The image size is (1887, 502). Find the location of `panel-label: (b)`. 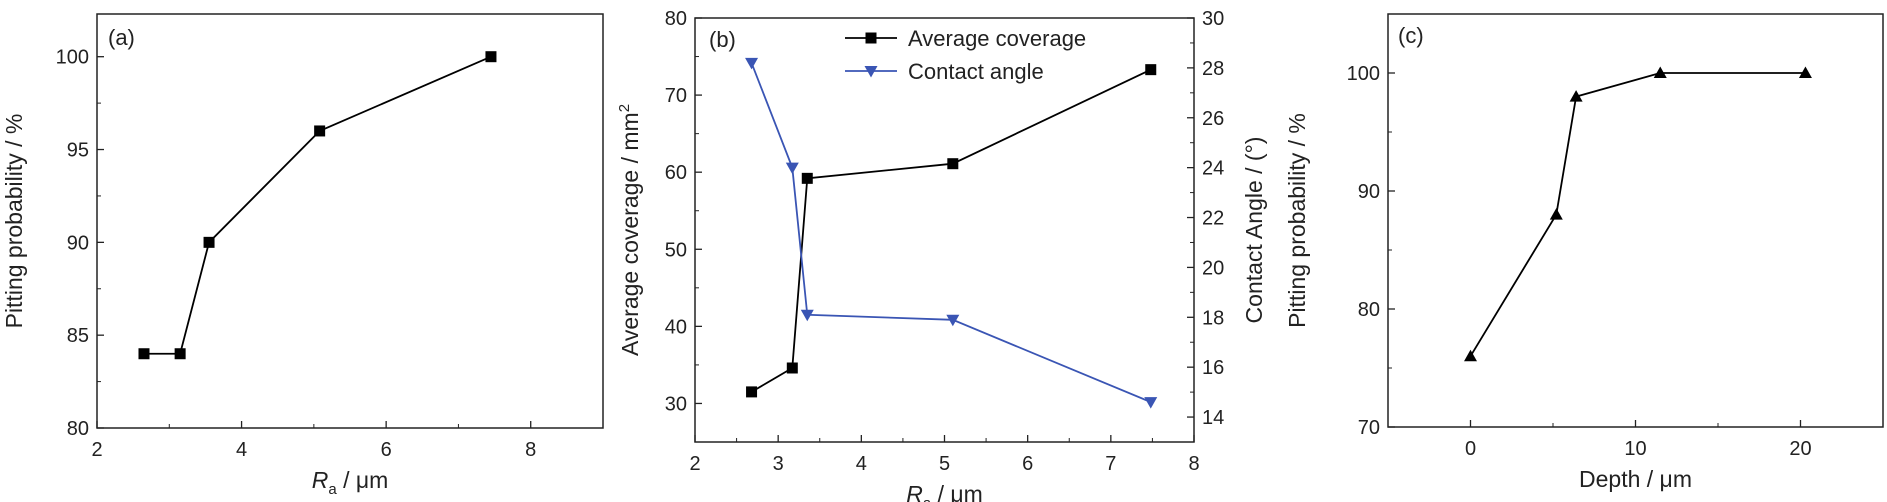

panel-label: (b) is located at coordinates (722, 39).